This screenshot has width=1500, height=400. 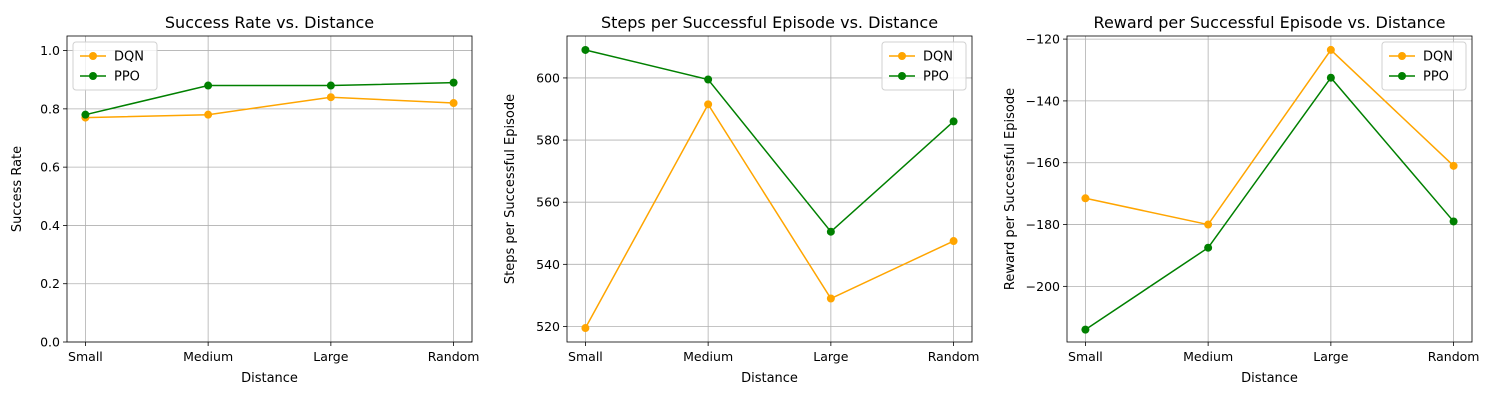 I want to click on y-tick-label: 600, so click(x=548, y=77).